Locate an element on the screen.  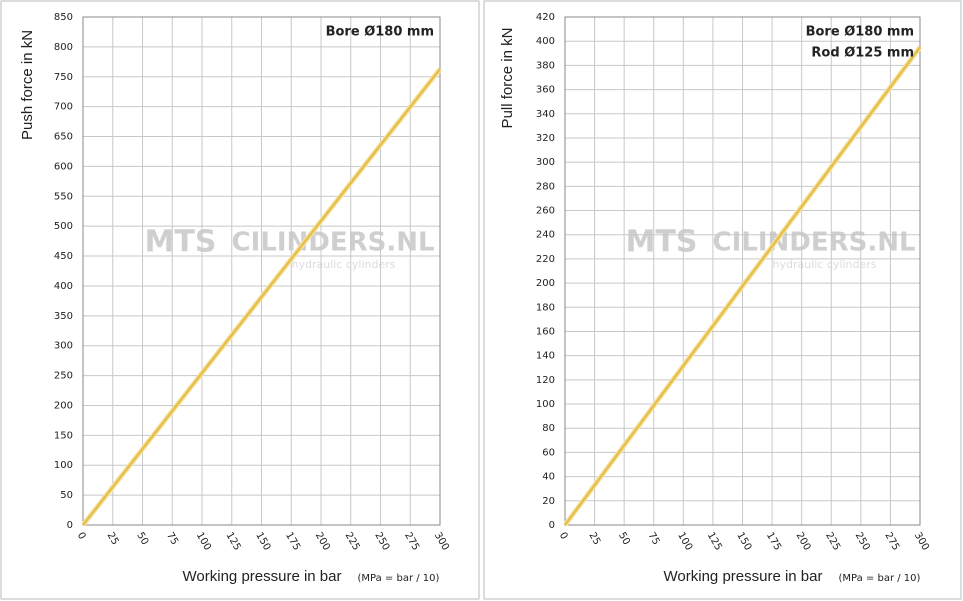
y-tick-label: 360 is located at coordinates (545, 90).